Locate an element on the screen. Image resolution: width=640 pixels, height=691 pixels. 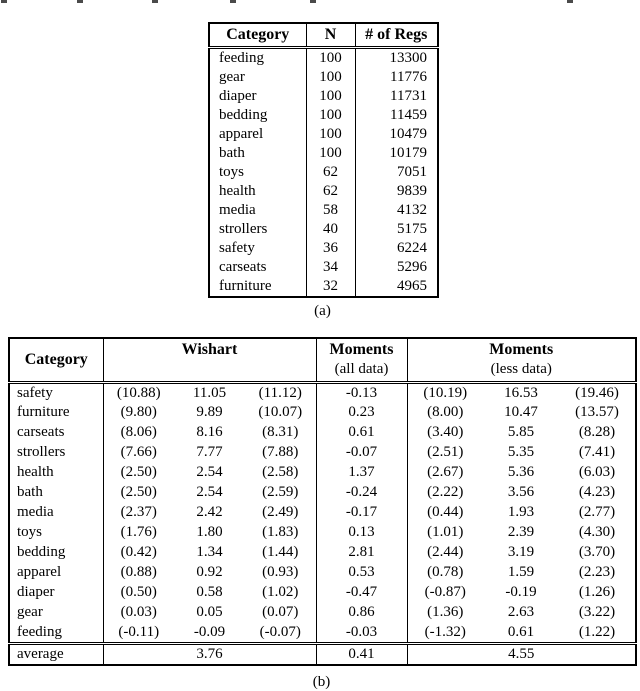
moments-less-estimate-cell: 2.39 is located at coordinates (521, 532).